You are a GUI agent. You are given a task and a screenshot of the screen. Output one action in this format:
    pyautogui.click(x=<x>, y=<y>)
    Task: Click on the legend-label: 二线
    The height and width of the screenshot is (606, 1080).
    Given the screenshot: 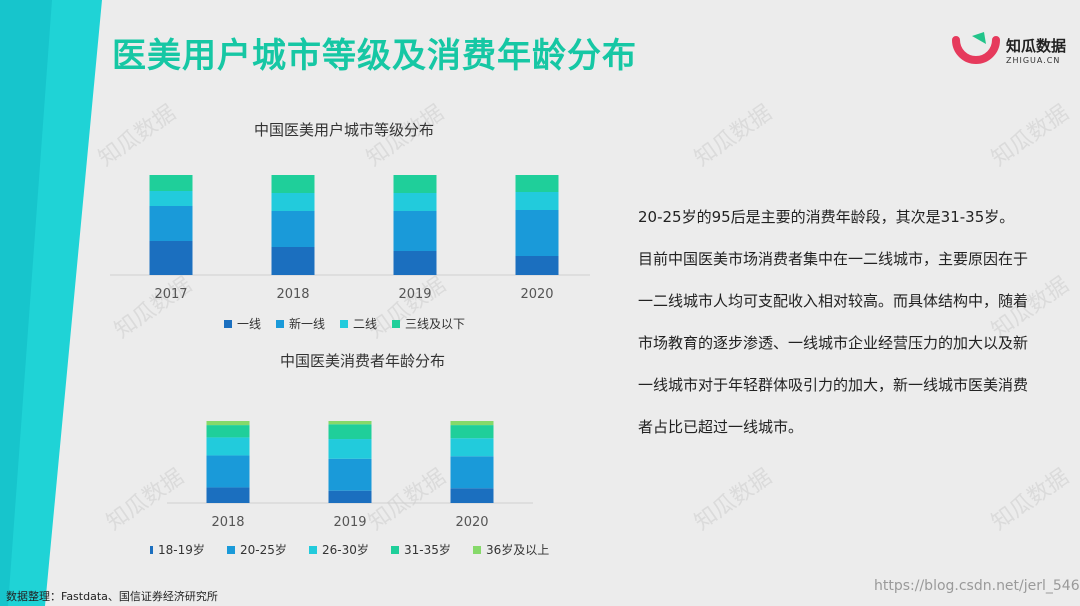 What is the action you would take?
    pyautogui.click(x=365, y=324)
    